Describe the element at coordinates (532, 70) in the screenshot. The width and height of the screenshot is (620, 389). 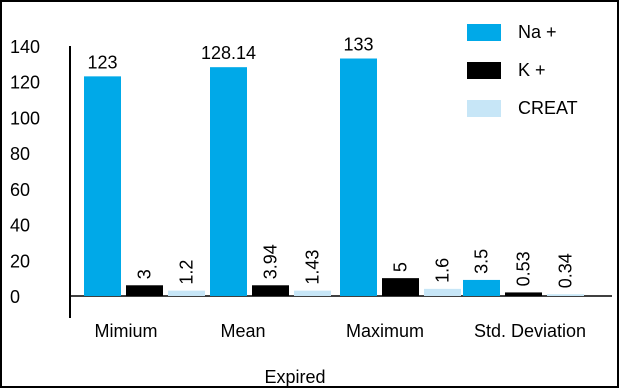
I see `legend-label: K +` at that location.